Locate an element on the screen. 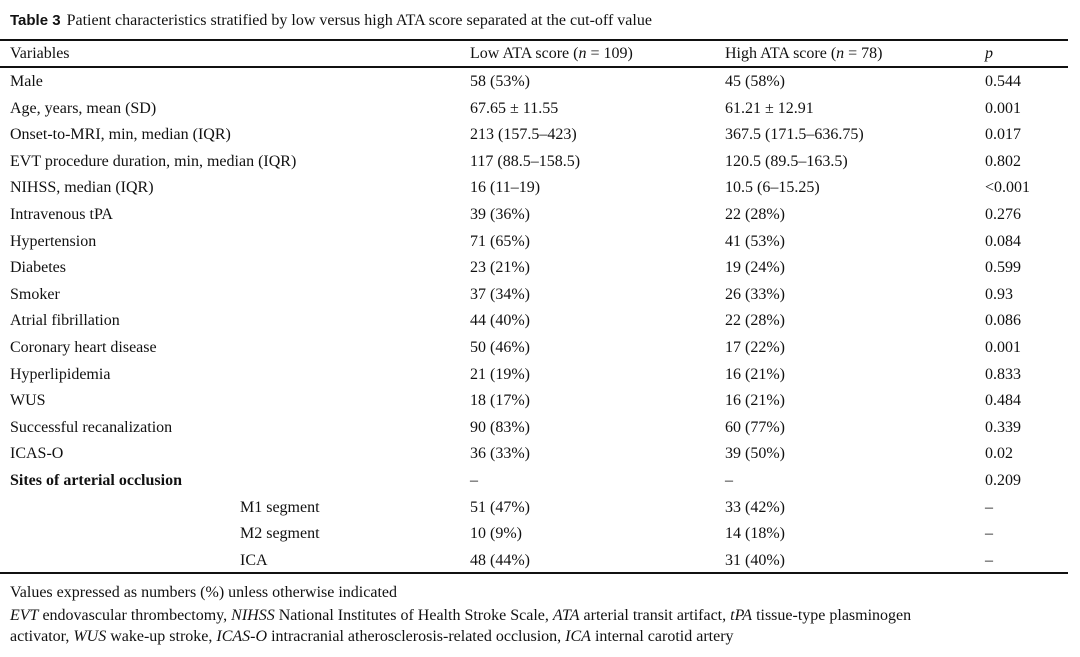 The height and width of the screenshot is (657, 1080). cell-low-ata: 51 (47%) is located at coordinates (500, 507).